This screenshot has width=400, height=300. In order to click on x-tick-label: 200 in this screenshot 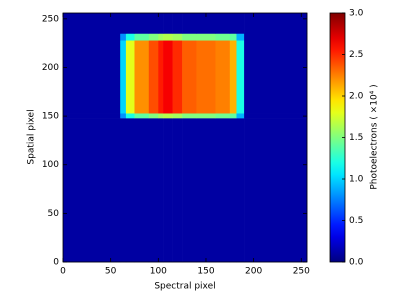, I will do `click(253, 272)`.